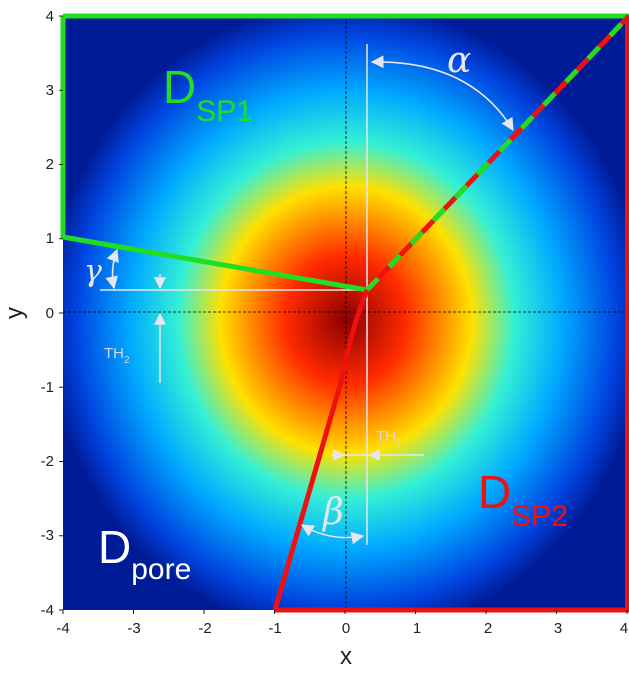 This screenshot has height=673, width=629. Describe the element at coordinates (332, 534) in the screenshot. I see `beta-arc` at that location.